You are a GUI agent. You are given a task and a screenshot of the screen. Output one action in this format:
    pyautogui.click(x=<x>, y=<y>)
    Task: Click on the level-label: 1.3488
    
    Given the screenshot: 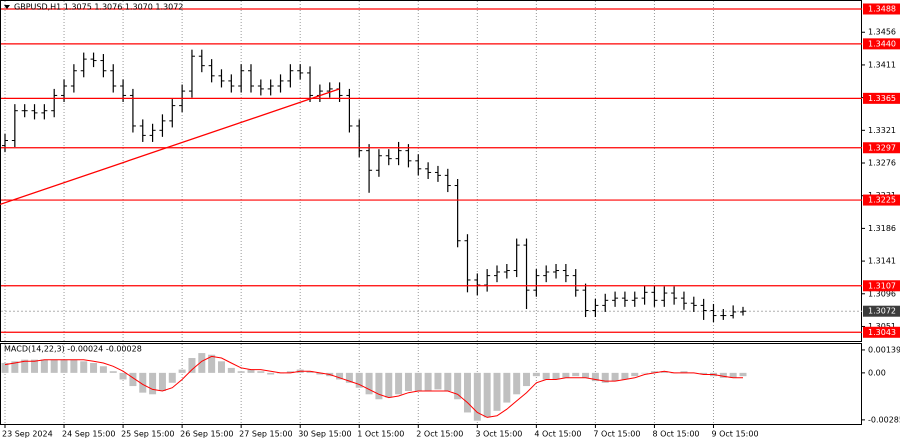 What is the action you would take?
    pyautogui.click(x=882, y=8)
    